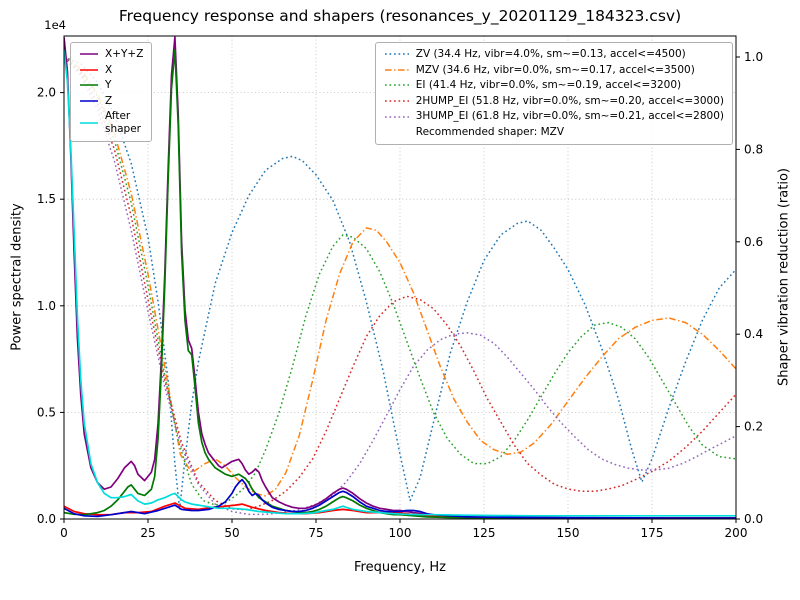 The height and width of the screenshot is (600, 800). Describe the element at coordinates (46, 306) in the screenshot. I see `y-left-tick-label: 1.0` at that location.